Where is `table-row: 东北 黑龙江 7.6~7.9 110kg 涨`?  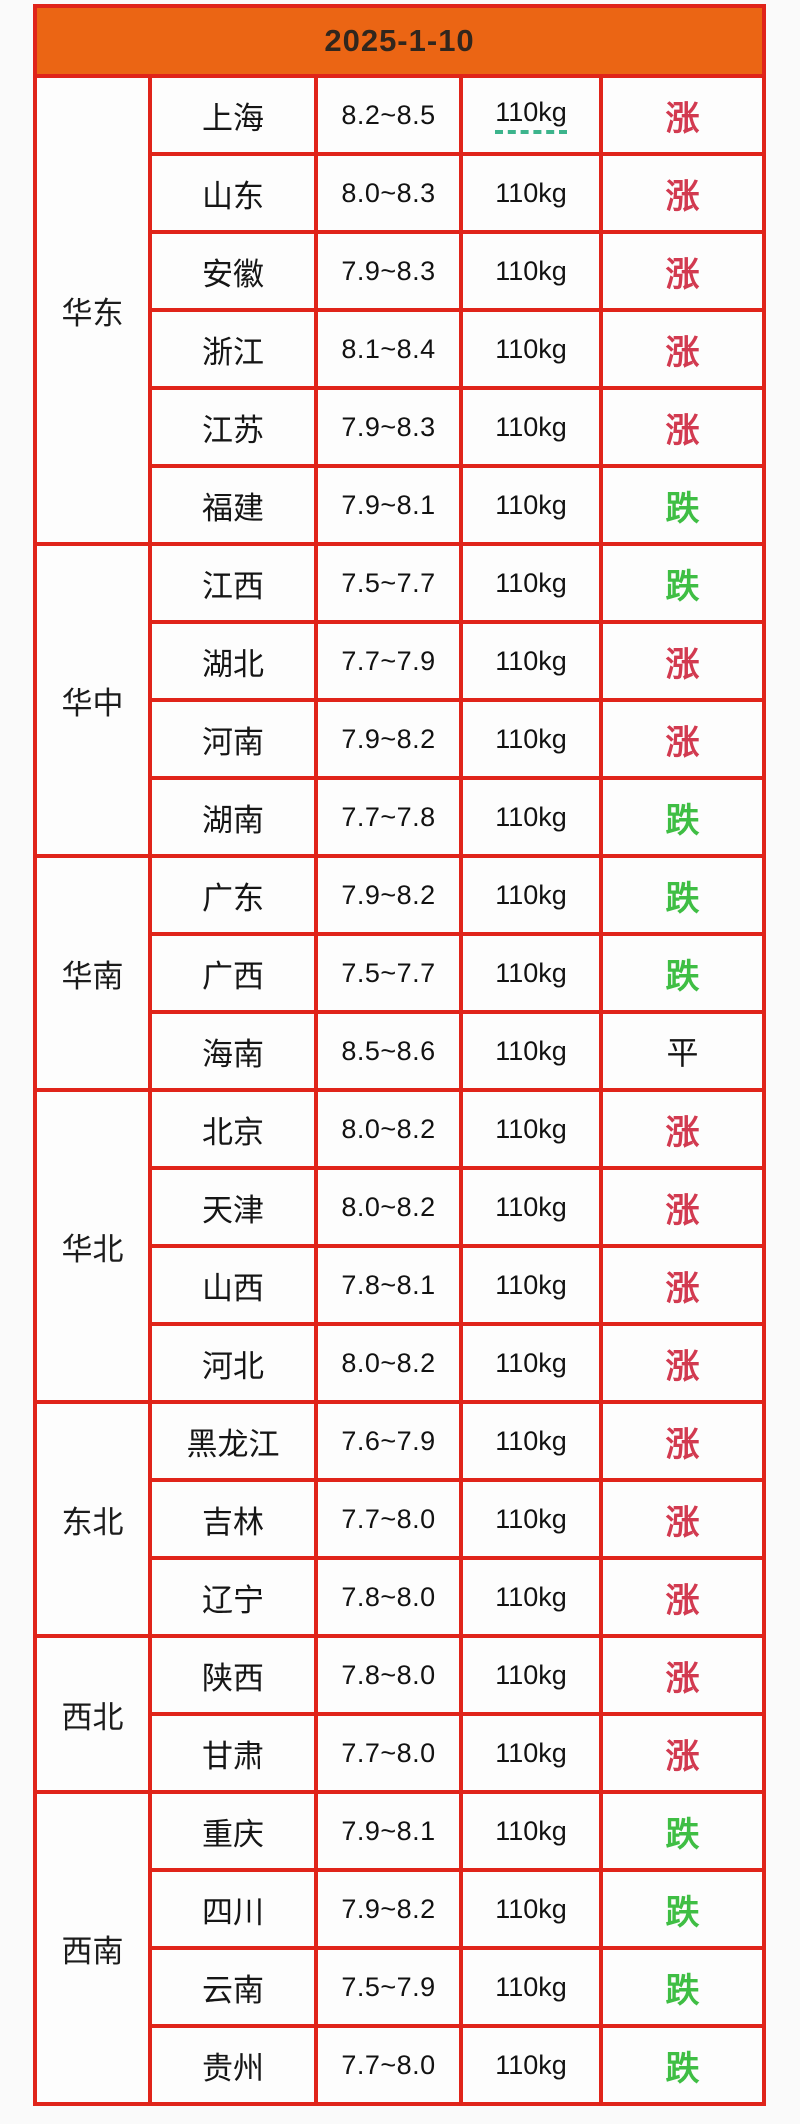 table-row: 东北 黑龙江 7.6~7.9 110kg 涨 is located at coordinates (400, 1519).